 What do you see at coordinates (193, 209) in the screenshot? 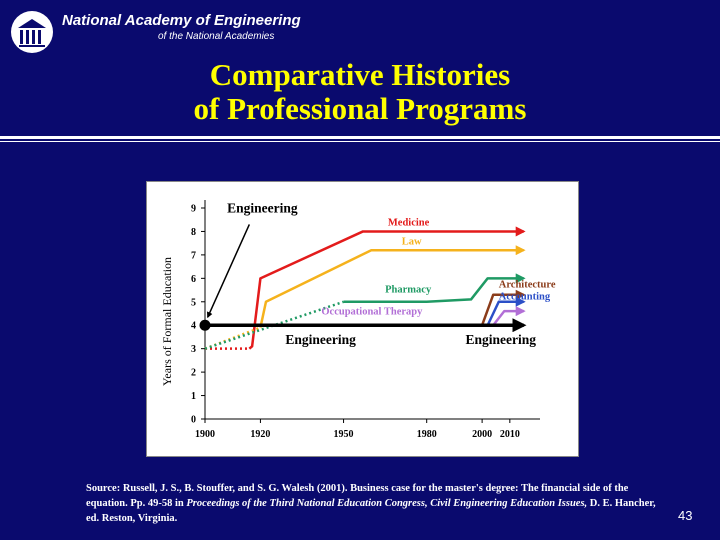
I see `y-tick-label: 9` at bounding box center [193, 209].